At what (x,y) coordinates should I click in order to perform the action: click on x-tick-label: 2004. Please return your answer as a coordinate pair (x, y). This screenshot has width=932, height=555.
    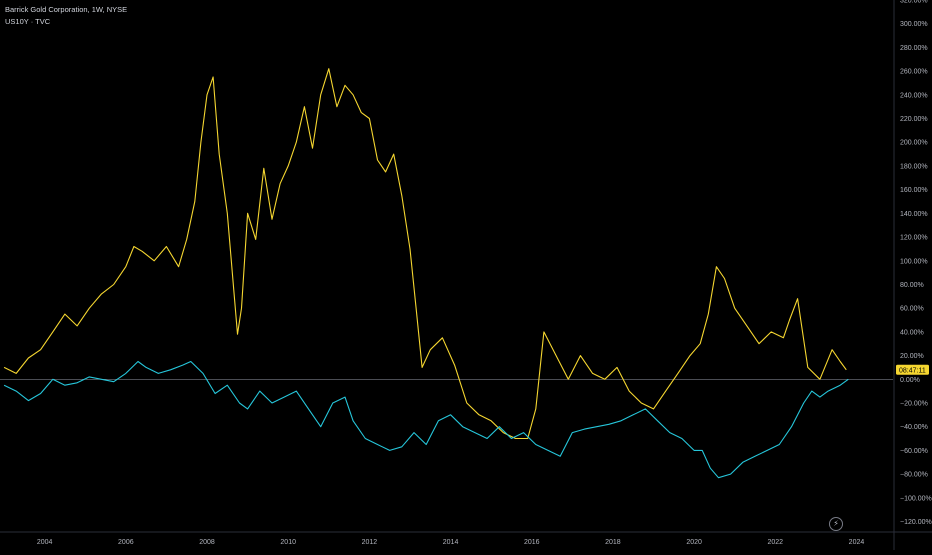
    Looking at the image, I should click on (45, 542).